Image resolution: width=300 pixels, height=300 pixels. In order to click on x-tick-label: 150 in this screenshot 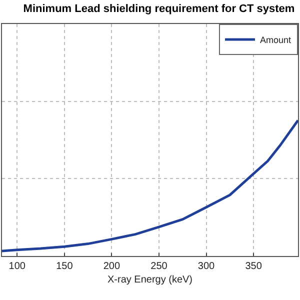, I will do `click(65, 266)`.